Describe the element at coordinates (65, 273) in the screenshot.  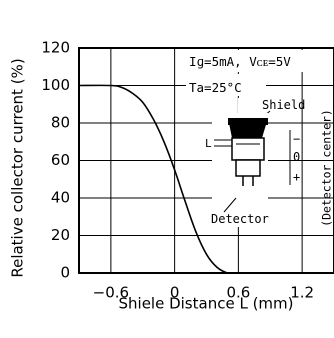
I see `y-tick-label: 0` at that location.